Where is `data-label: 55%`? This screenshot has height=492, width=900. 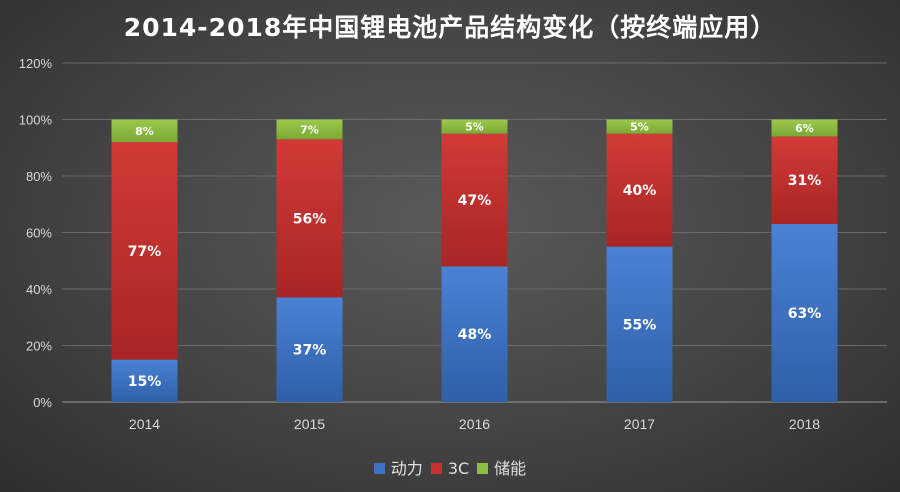
data-label: 55% is located at coordinates (640, 325).